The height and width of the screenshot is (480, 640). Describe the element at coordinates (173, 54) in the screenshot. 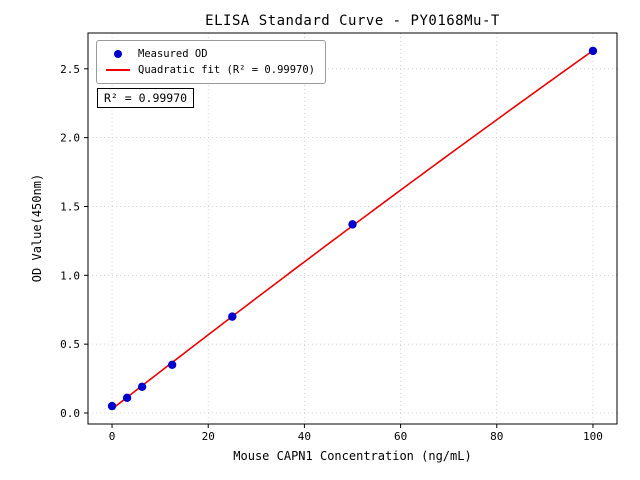

I see `legend-label-measured: Measured OD` at that location.